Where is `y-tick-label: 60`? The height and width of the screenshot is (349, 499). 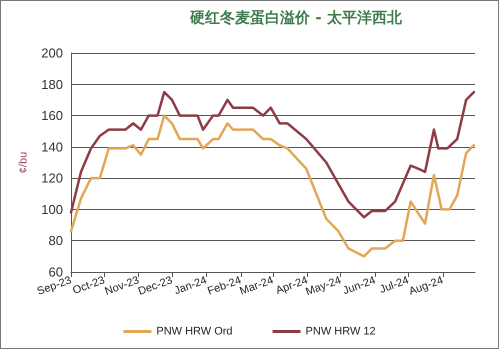
y-tick-label: 60 is located at coordinates (55, 272).